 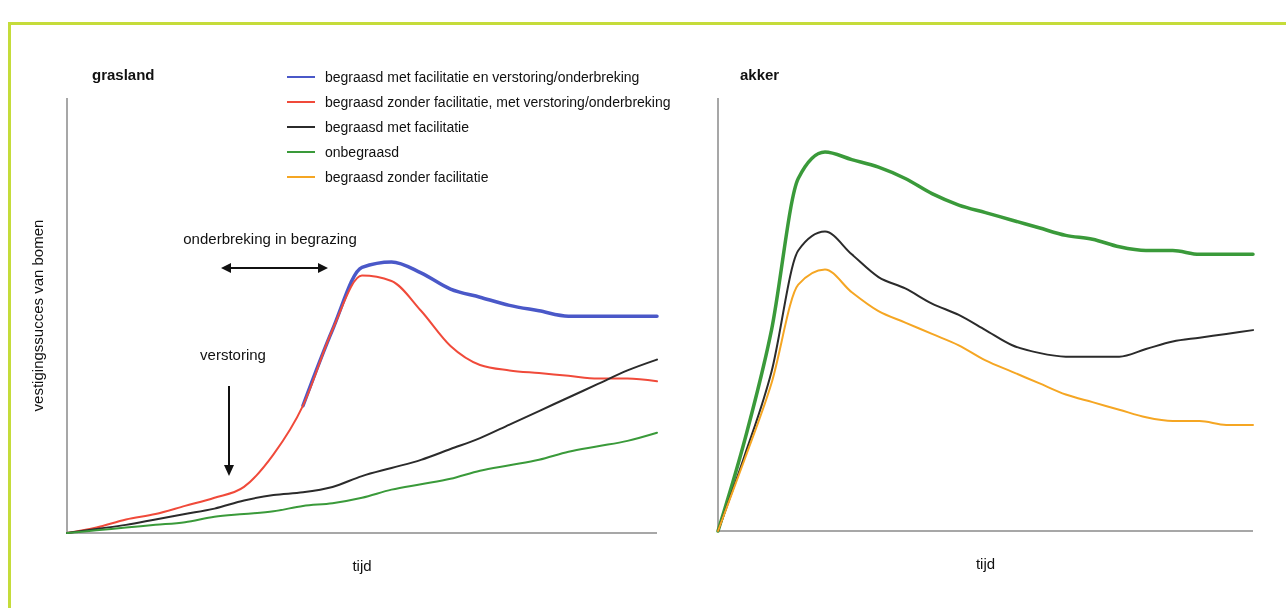 What do you see at coordinates (407, 177) in the screenshot?
I see `text: begraasd zonder facilitatie` at bounding box center [407, 177].